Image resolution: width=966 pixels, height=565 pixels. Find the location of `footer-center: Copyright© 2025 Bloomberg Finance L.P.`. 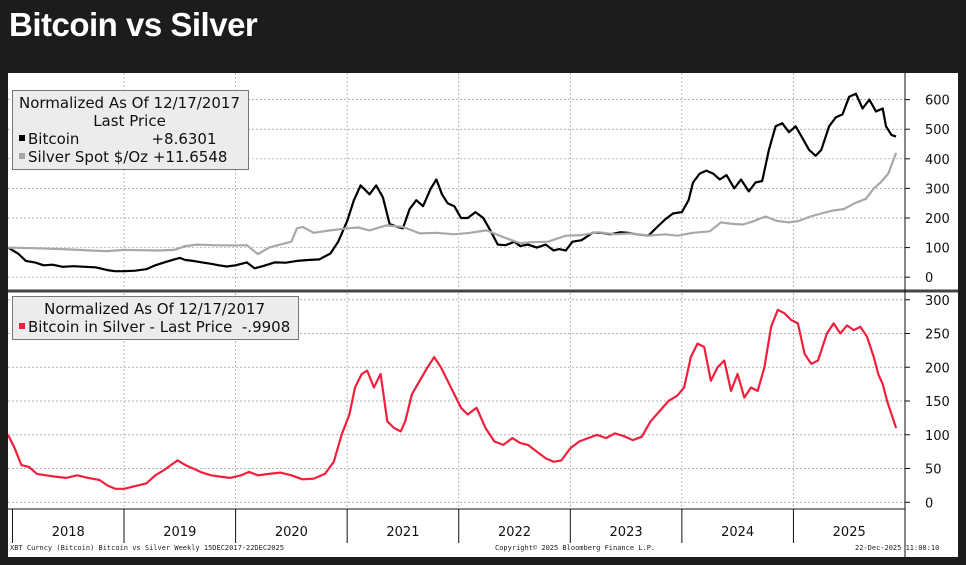

footer-center: Copyright© 2025 Bloomberg Finance L.P. is located at coordinates (575, 548).